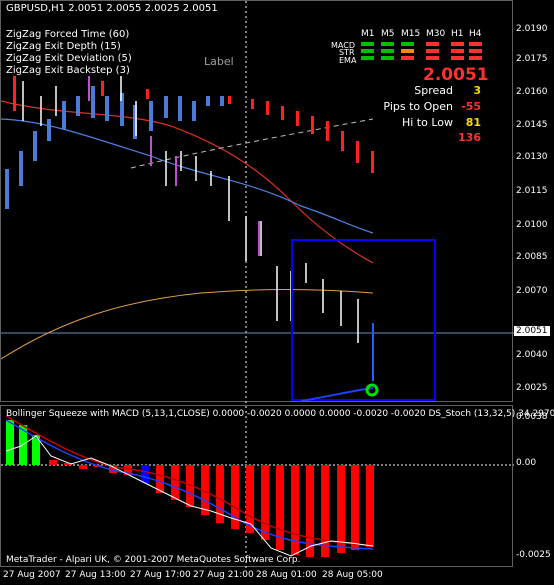 The image size is (554, 585). What do you see at coordinates (367, 51) in the screenshot?
I see `mtf-cell-str-m1` at bounding box center [367, 51].